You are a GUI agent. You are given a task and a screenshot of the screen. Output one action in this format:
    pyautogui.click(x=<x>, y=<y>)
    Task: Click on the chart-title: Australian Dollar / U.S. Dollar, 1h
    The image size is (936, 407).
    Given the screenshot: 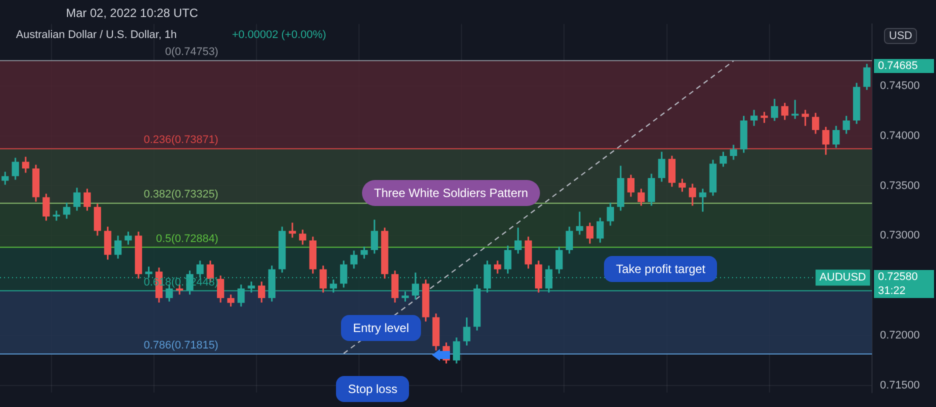 What is the action you would take?
    pyautogui.click(x=96, y=35)
    